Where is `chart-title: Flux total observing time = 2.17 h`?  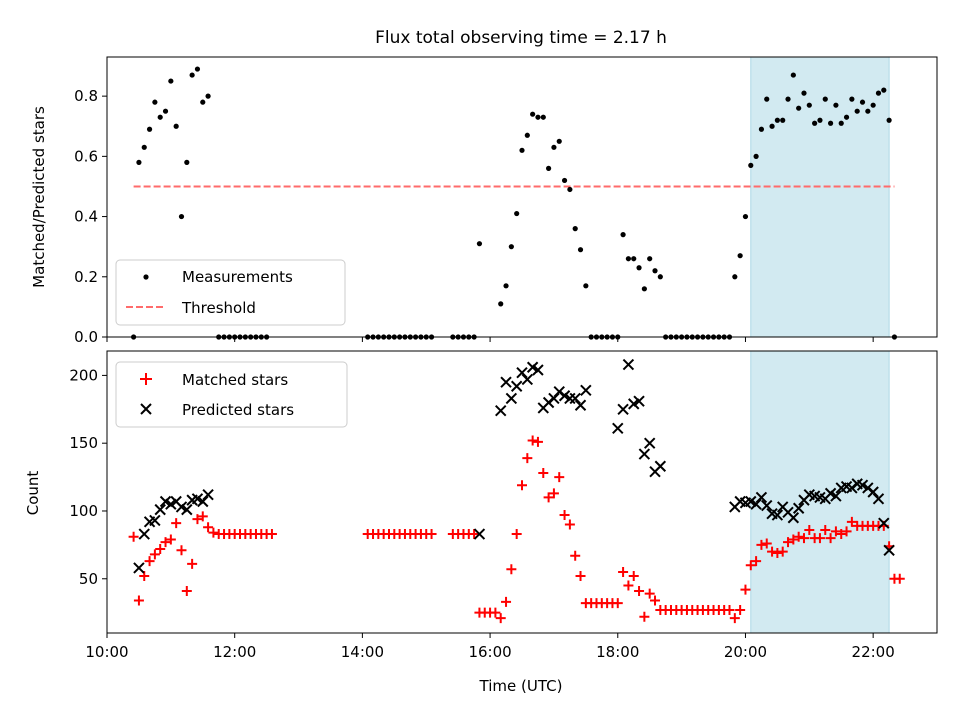 chart-title: Flux total observing time = 2.17 h is located at coordinates (521, 38).